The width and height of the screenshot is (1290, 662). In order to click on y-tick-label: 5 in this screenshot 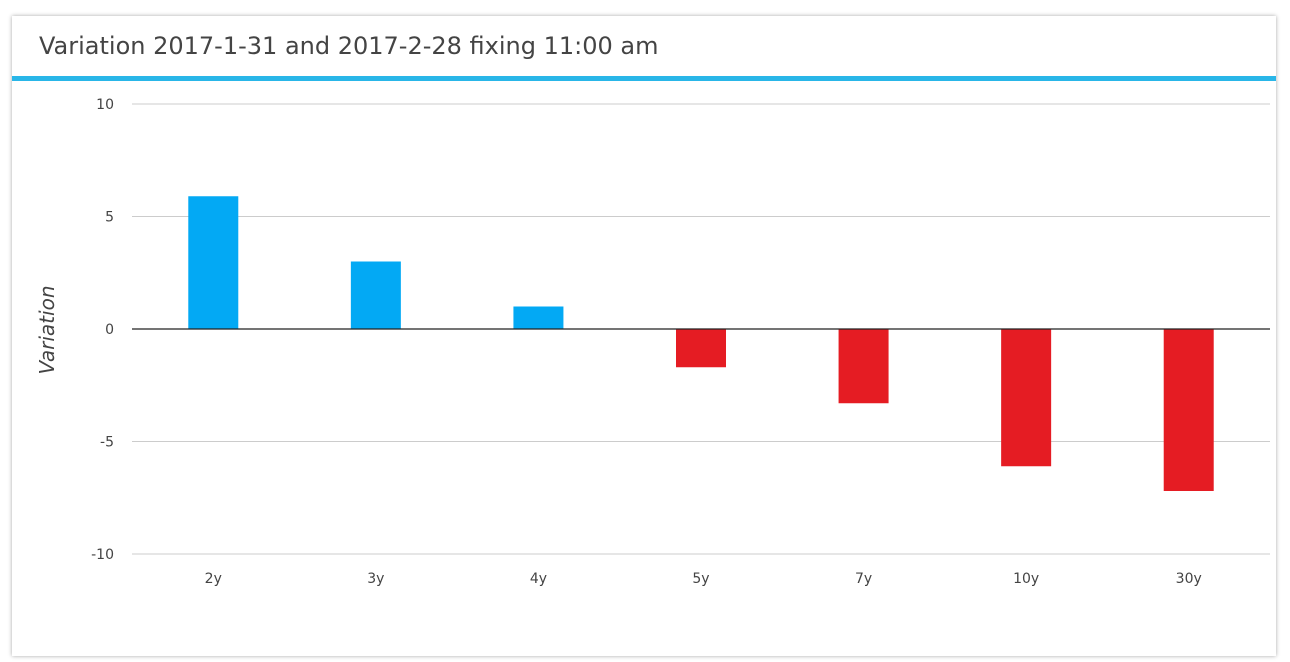, I will do `click(109, 218)`.